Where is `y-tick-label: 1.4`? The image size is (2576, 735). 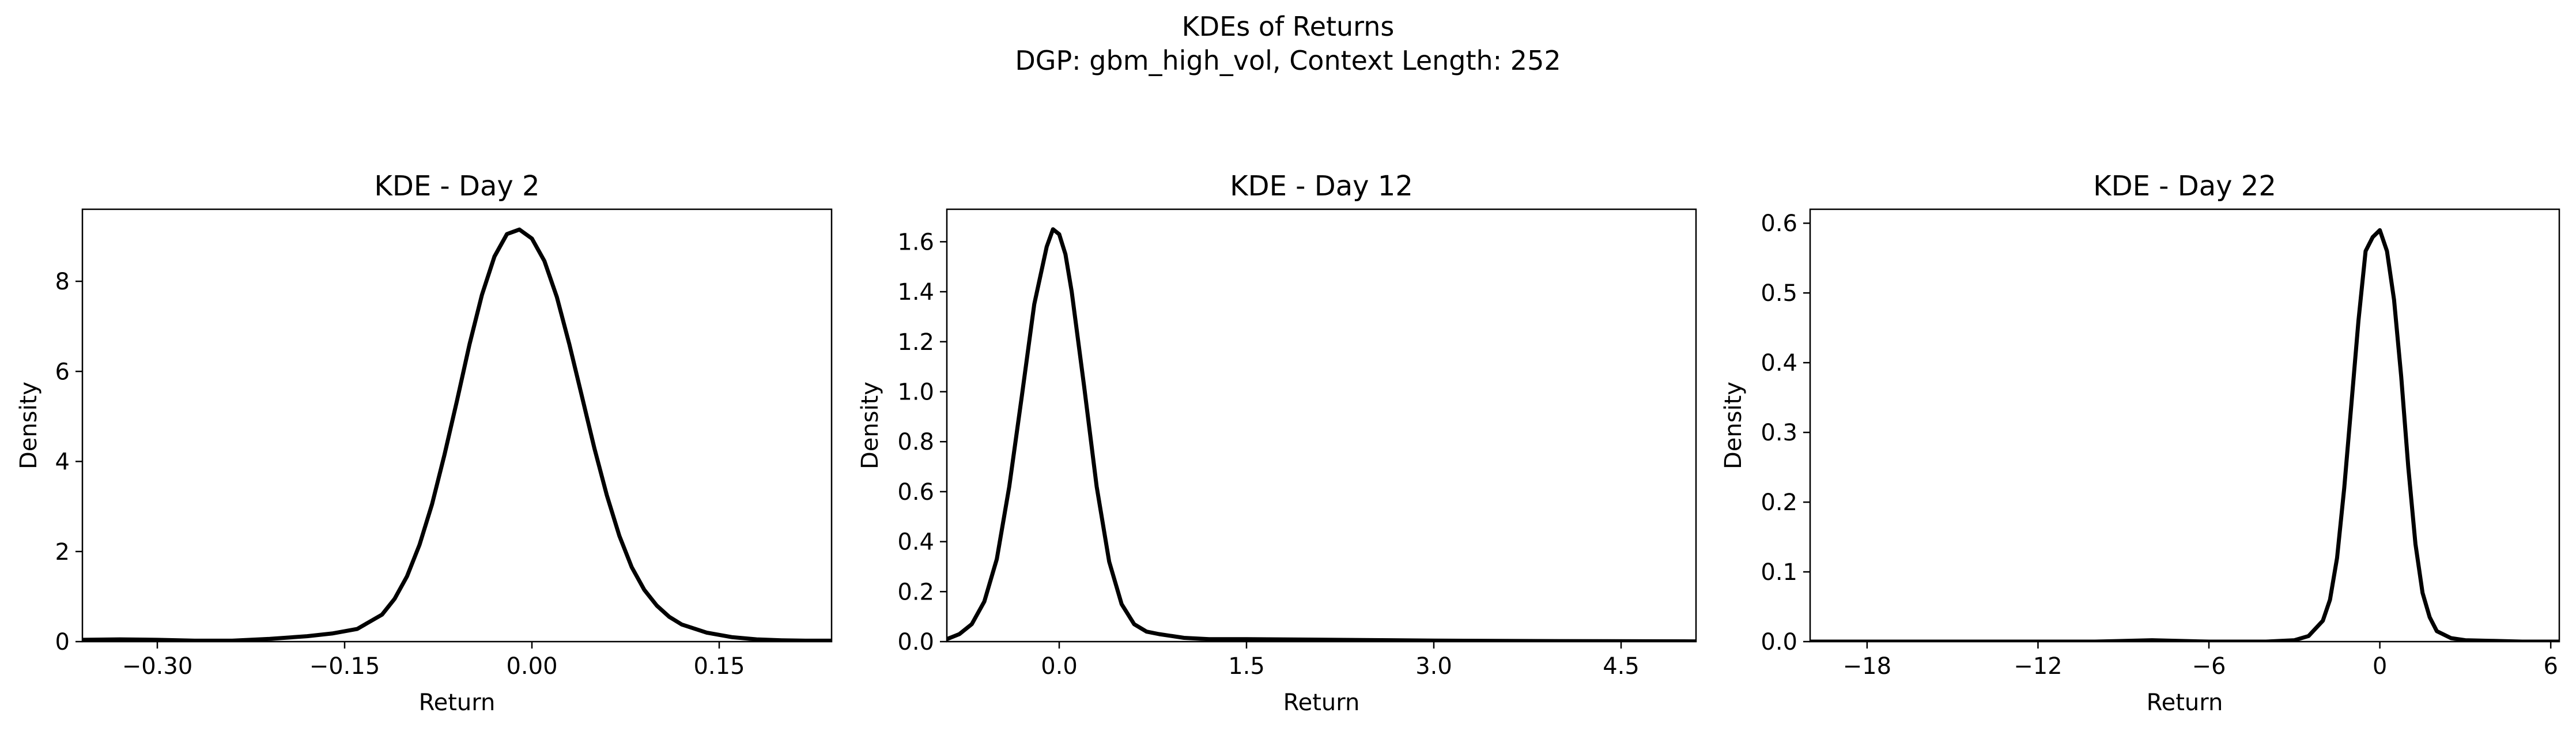 y-tick-label: 1.4 is located at coordinates (915, 292).